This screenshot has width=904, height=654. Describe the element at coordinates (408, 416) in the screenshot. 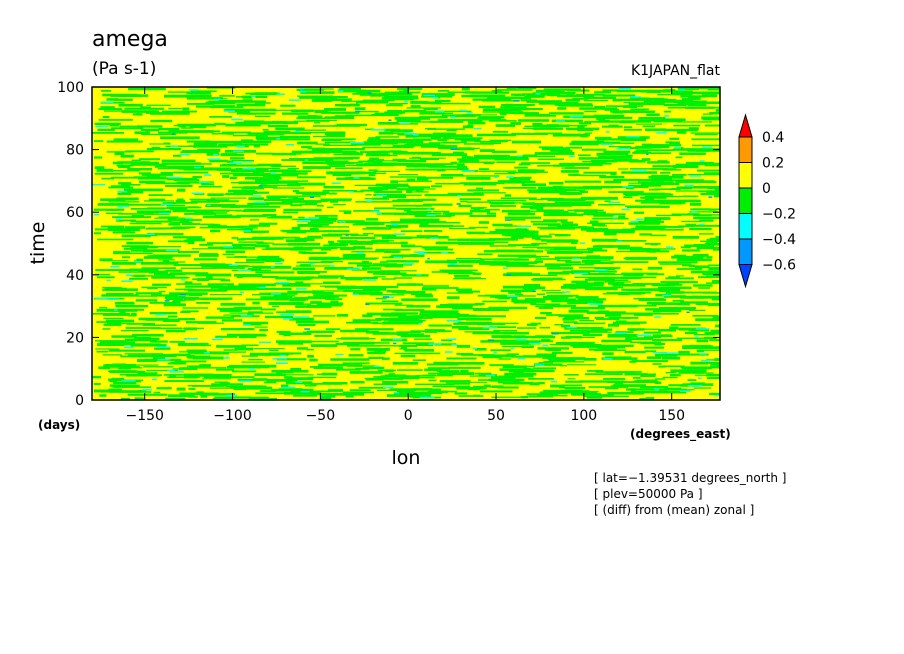

I see `x-tick-label: 0` at that location.